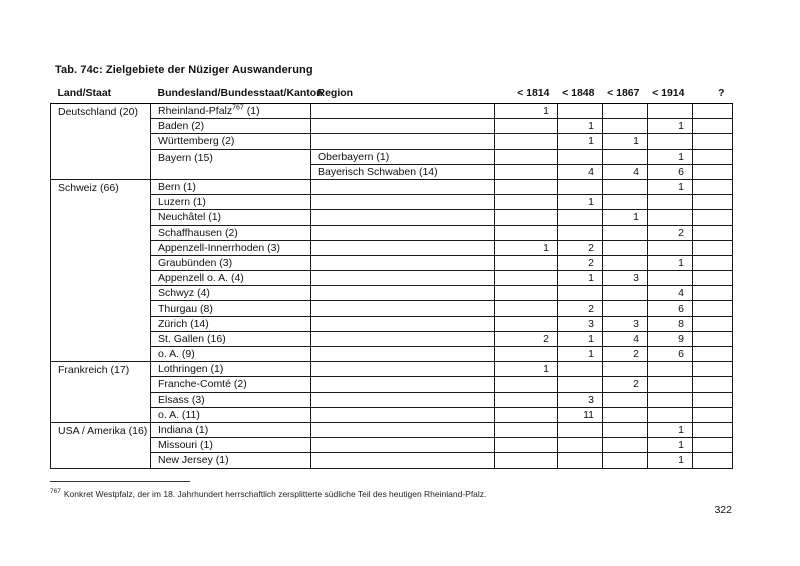  I want to click on table-row: Frankreich (17) Lothringen (1) 1, so click(391, 392).